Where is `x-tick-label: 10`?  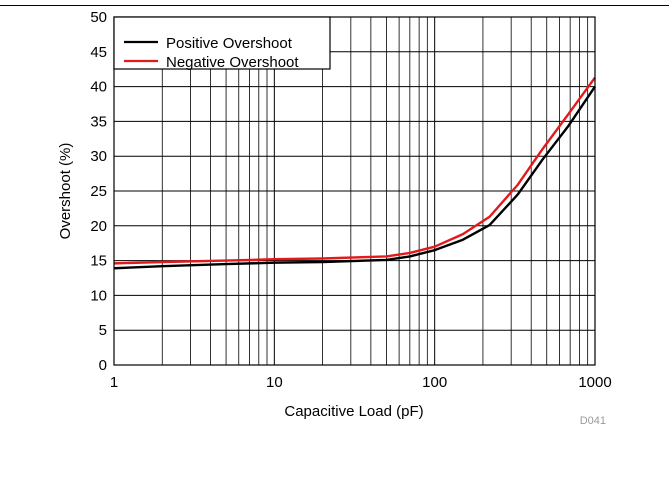
x-tick-label: 10 is located at coordinates (274, 382).